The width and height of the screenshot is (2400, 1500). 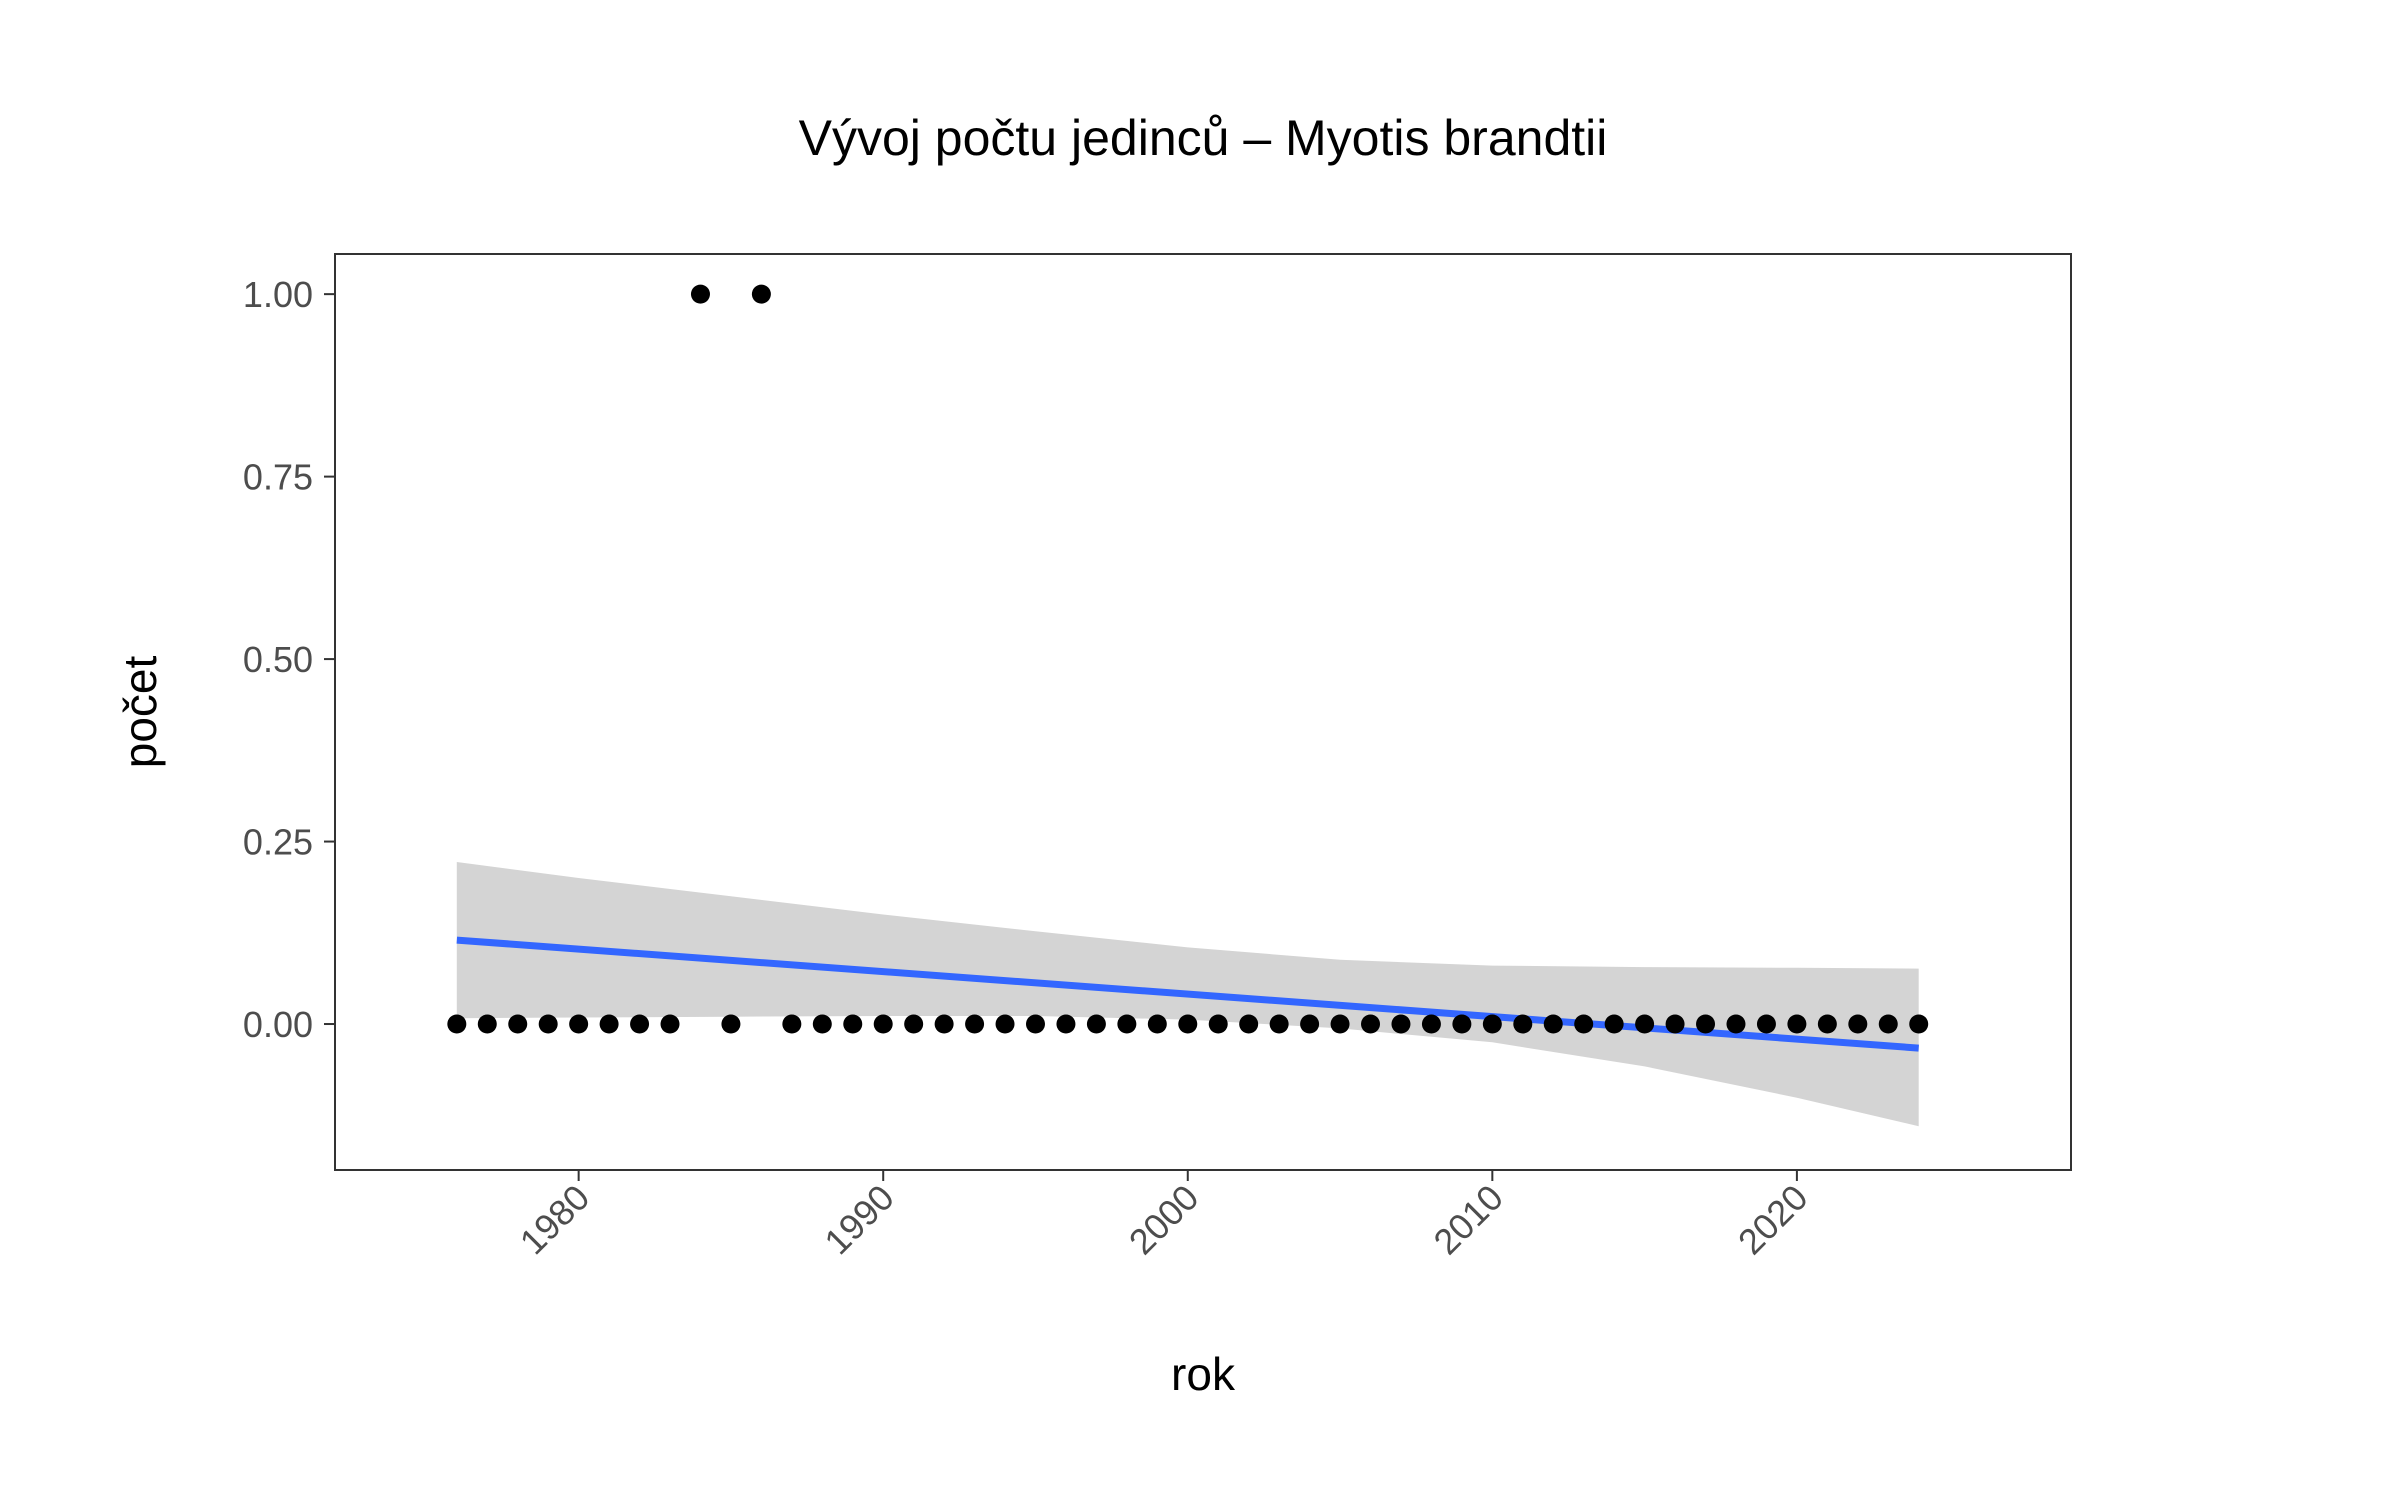 I want to click on y-axis-title: počet, so click(x=140, y=712).